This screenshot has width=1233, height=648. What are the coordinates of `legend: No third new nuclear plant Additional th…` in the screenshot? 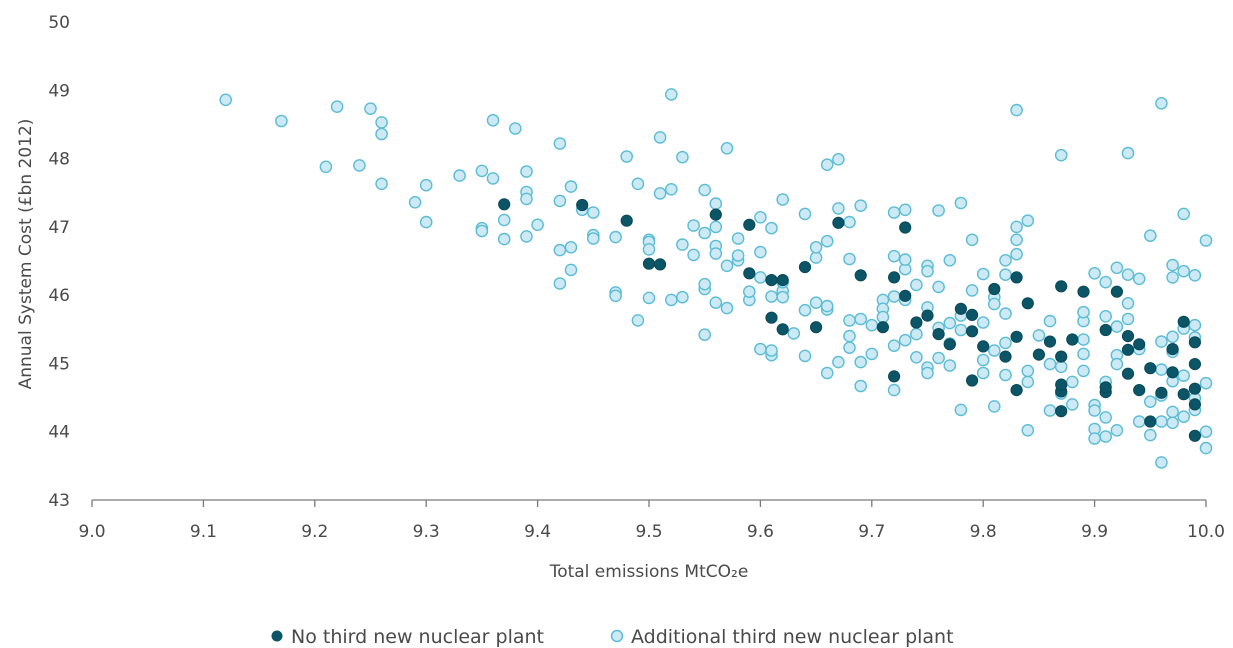 It's located at (612, 637).